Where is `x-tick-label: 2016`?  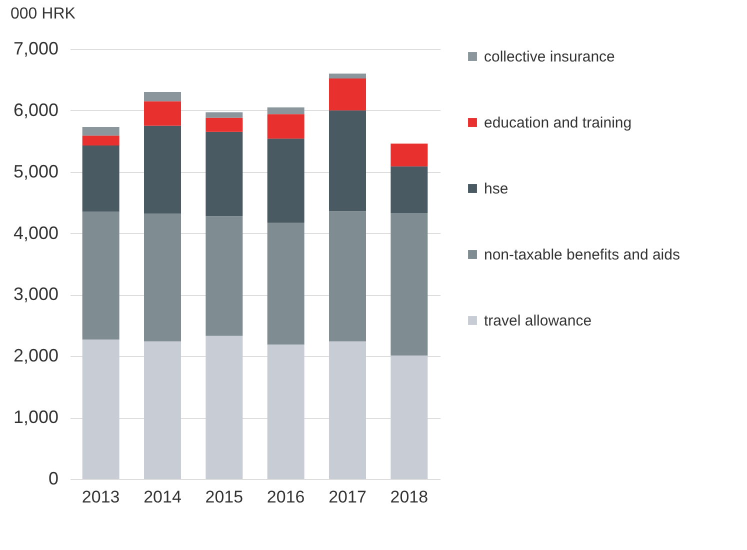
x-tick-label: 2016 is located at coordinates (285, 497).